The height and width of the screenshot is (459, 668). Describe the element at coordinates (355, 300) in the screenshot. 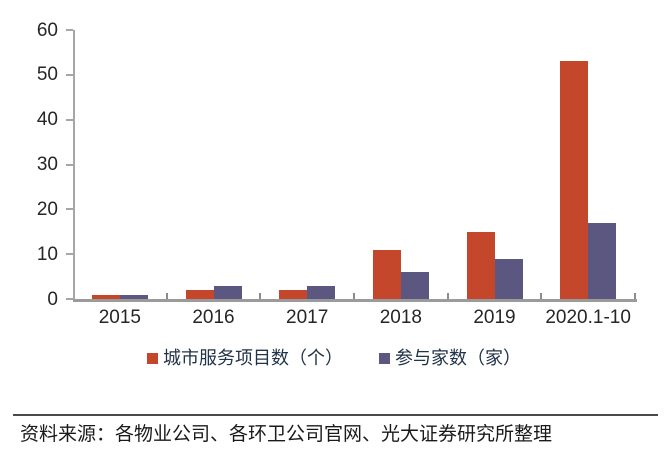

I see `x-axis-line` at that location.